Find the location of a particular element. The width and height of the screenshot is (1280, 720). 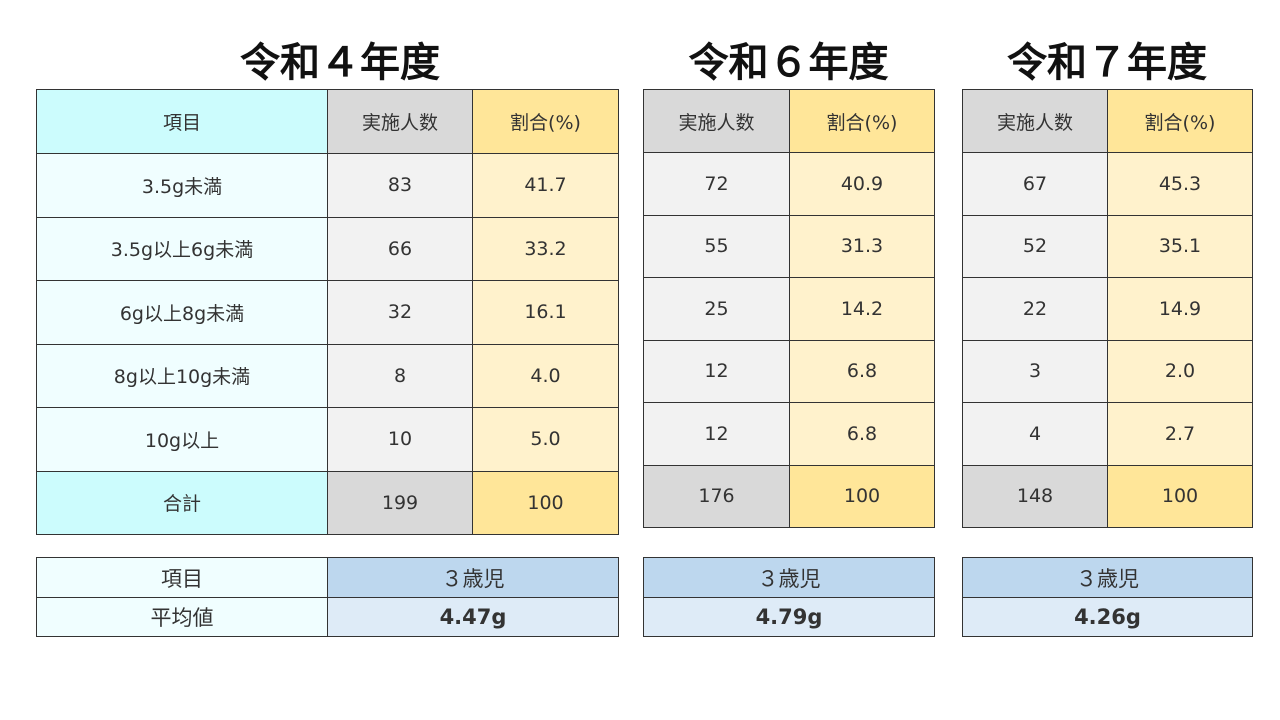

average-value: 4.26g is located at coordinates (1107, 617).